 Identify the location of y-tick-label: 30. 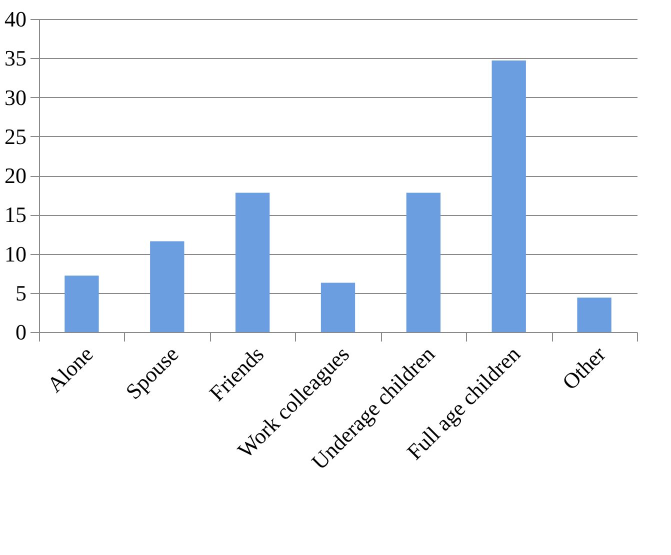
(15, 97).